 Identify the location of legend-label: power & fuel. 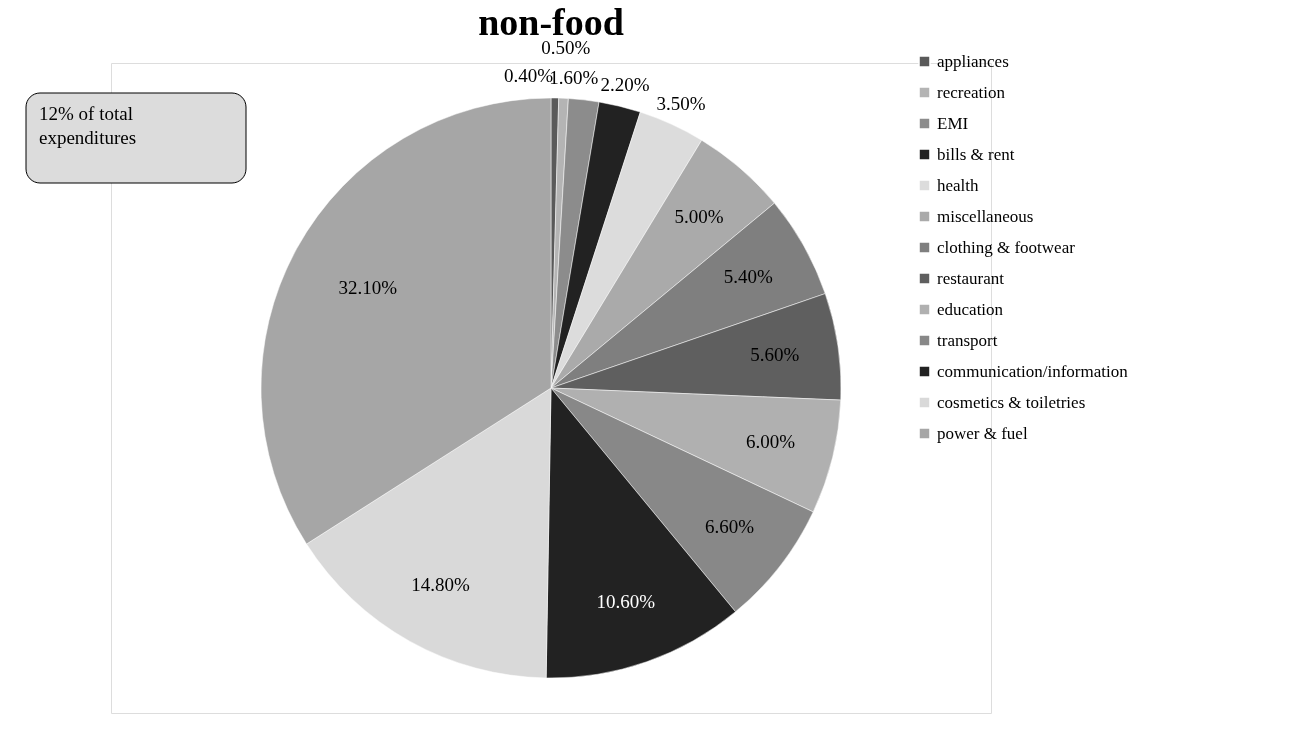
(982, 433).